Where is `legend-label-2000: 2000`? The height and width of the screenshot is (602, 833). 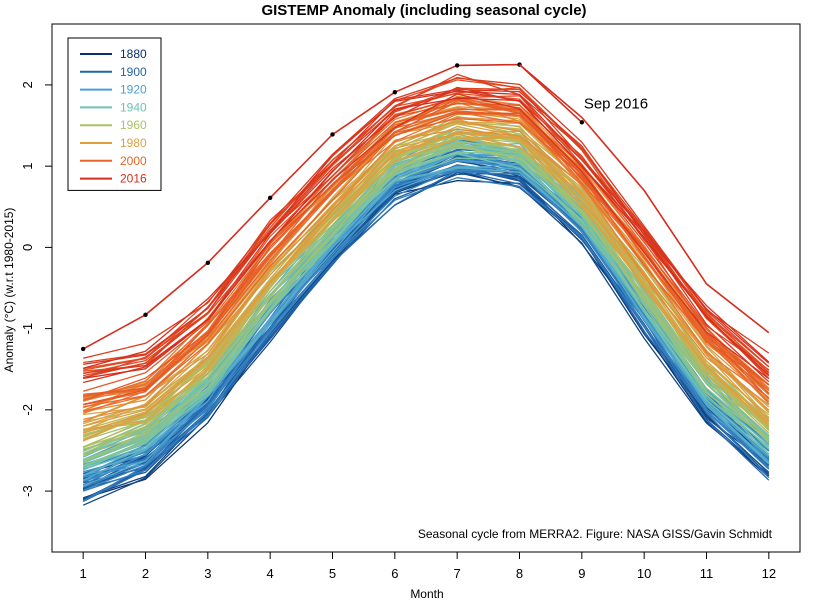 legend-label-2000: 2000 is located at coordinates (133, 161).